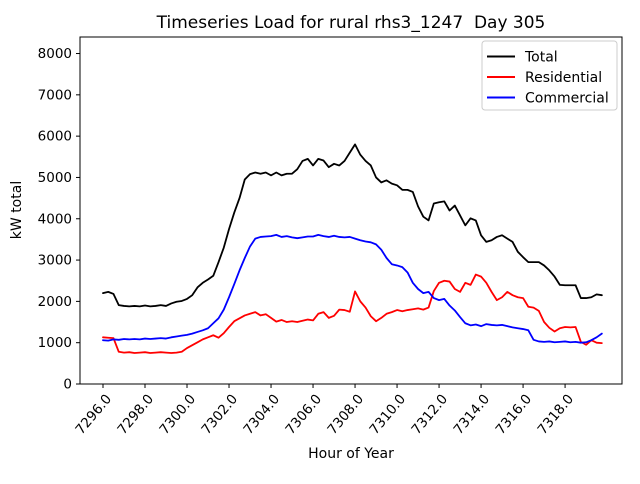 This screenshot has width=640, height=484. I want to click on legend: Total Residential Commercial, so click(549, 75).